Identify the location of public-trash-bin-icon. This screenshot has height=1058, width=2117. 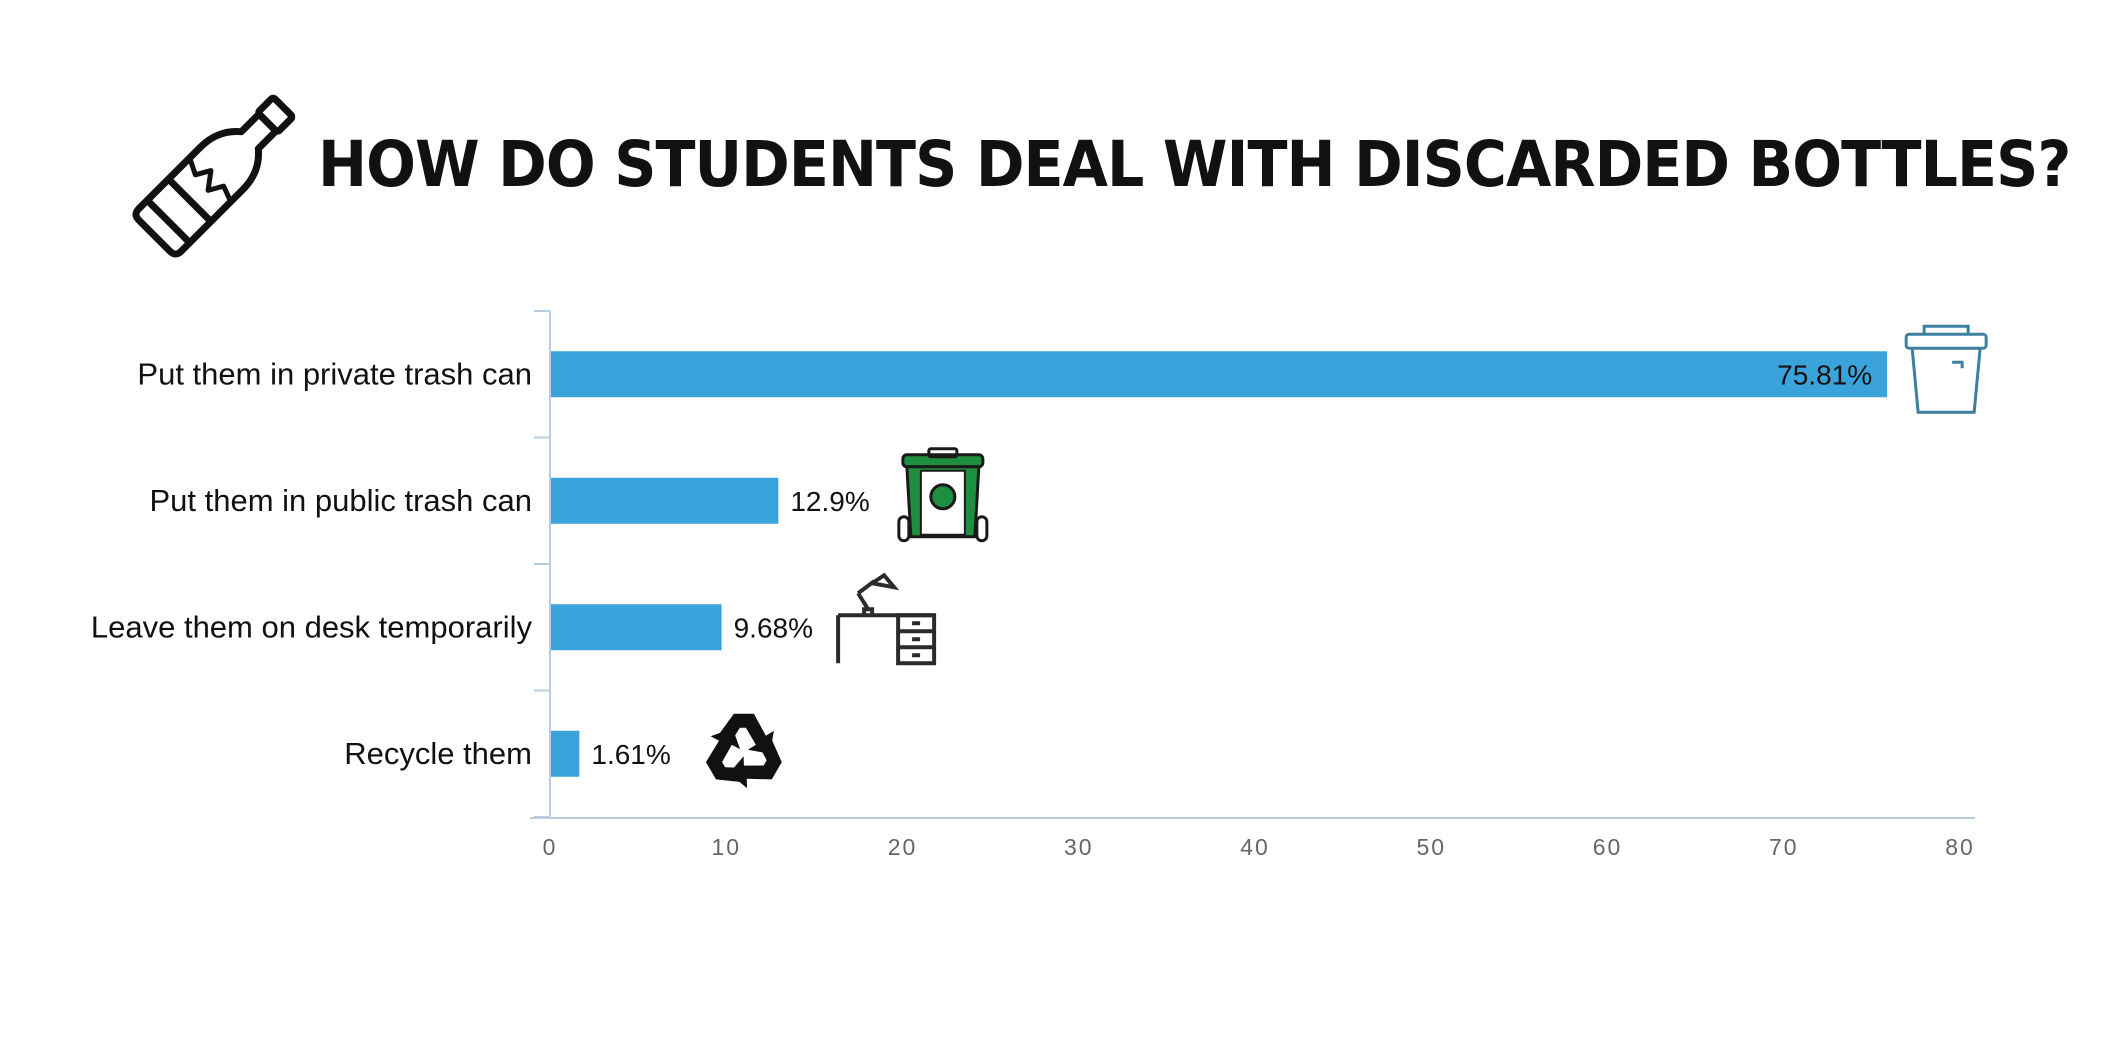
(943, 495).